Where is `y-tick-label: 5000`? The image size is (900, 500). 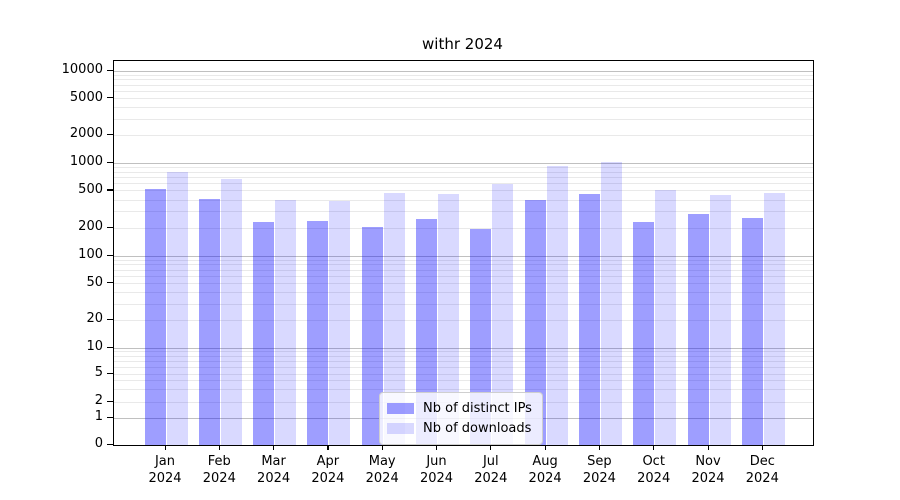
y-tick-label: 5000 is located at coordinates (86, 97).